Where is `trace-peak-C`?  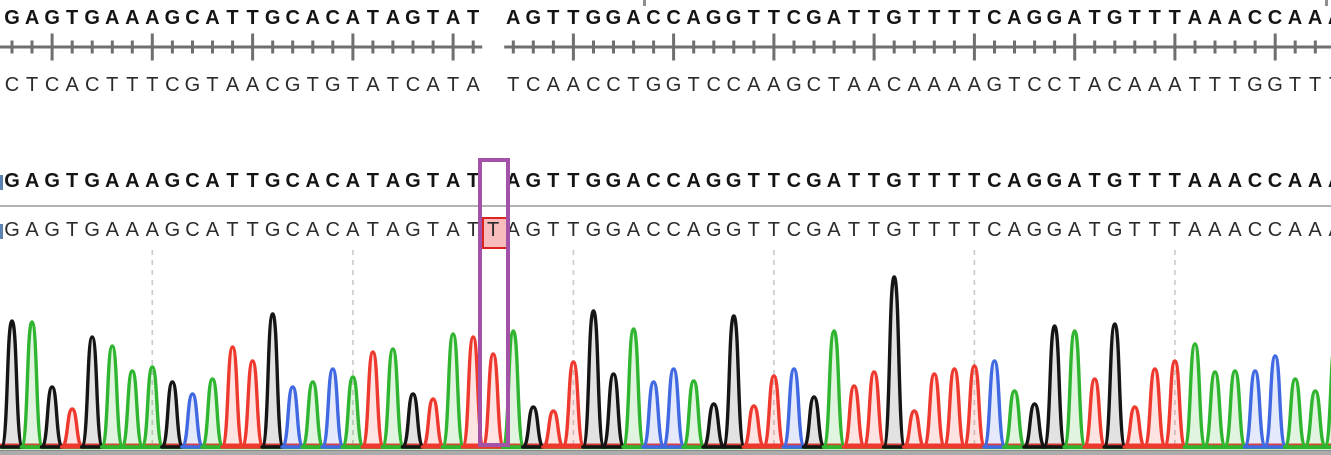
trace-peak-C is located at coordinates (333, 408).